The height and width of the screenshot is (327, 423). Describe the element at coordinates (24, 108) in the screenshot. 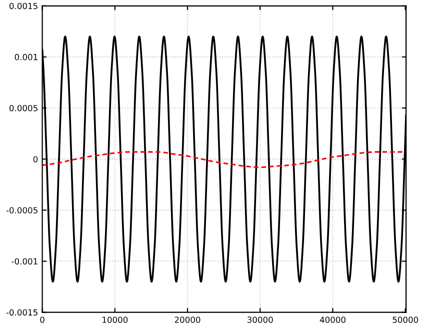

I see `y-tick-label: 0.0005` at that location.